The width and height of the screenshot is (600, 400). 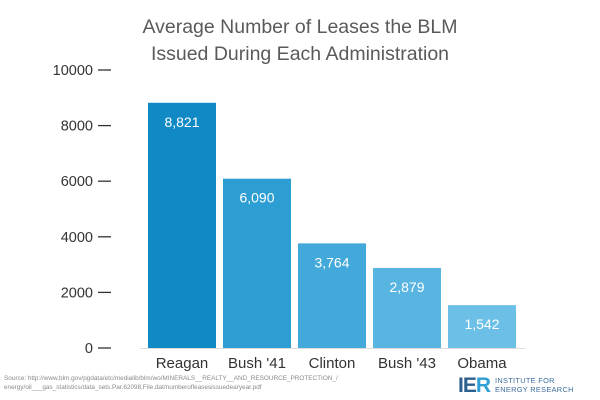 What do you see at coordinates (77, 182) in the screenshot?
I see `y-tick-label: 6000` at bounding box center [77, 182].